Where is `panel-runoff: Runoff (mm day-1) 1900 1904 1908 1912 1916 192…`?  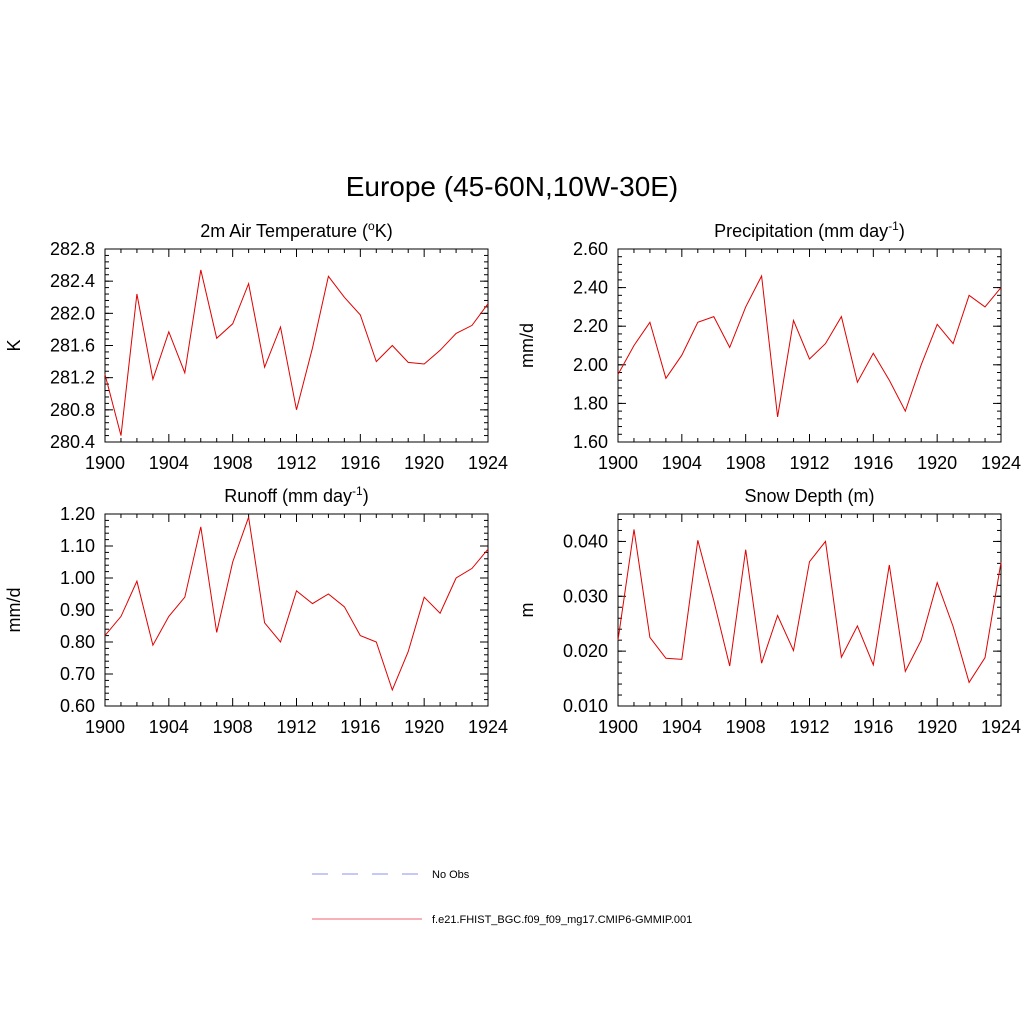 panel-runoff: Runoff (mm day-1) 1900 1904 1908 1912 1916 192… is located at coordinates (256, 610).